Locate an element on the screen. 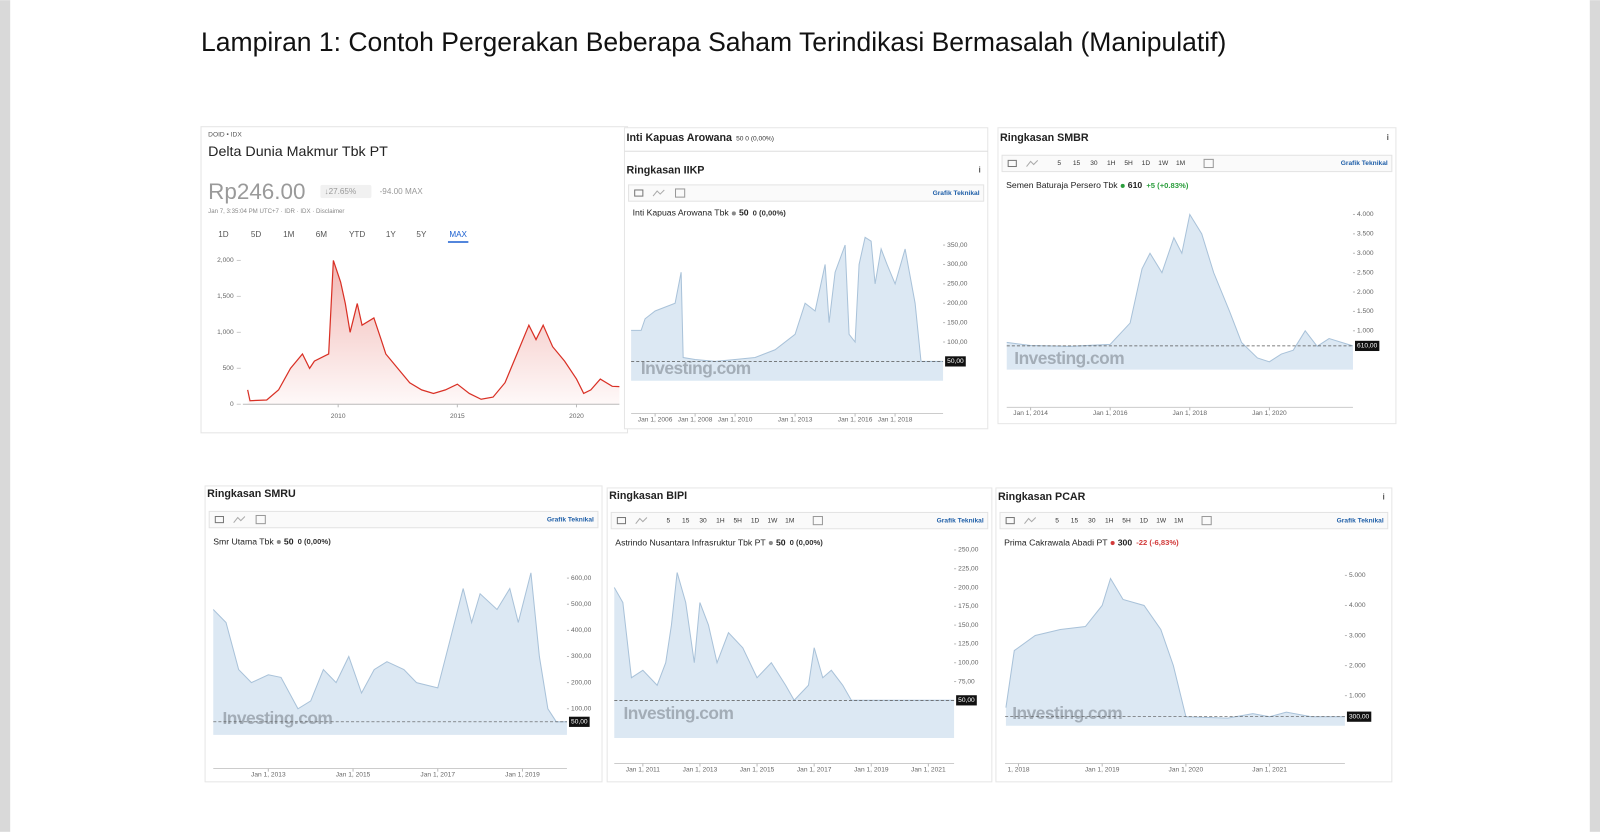 The image size is (1600, 832). legend-name: Smr Utama Tbk is located at coordinates (243, 541).